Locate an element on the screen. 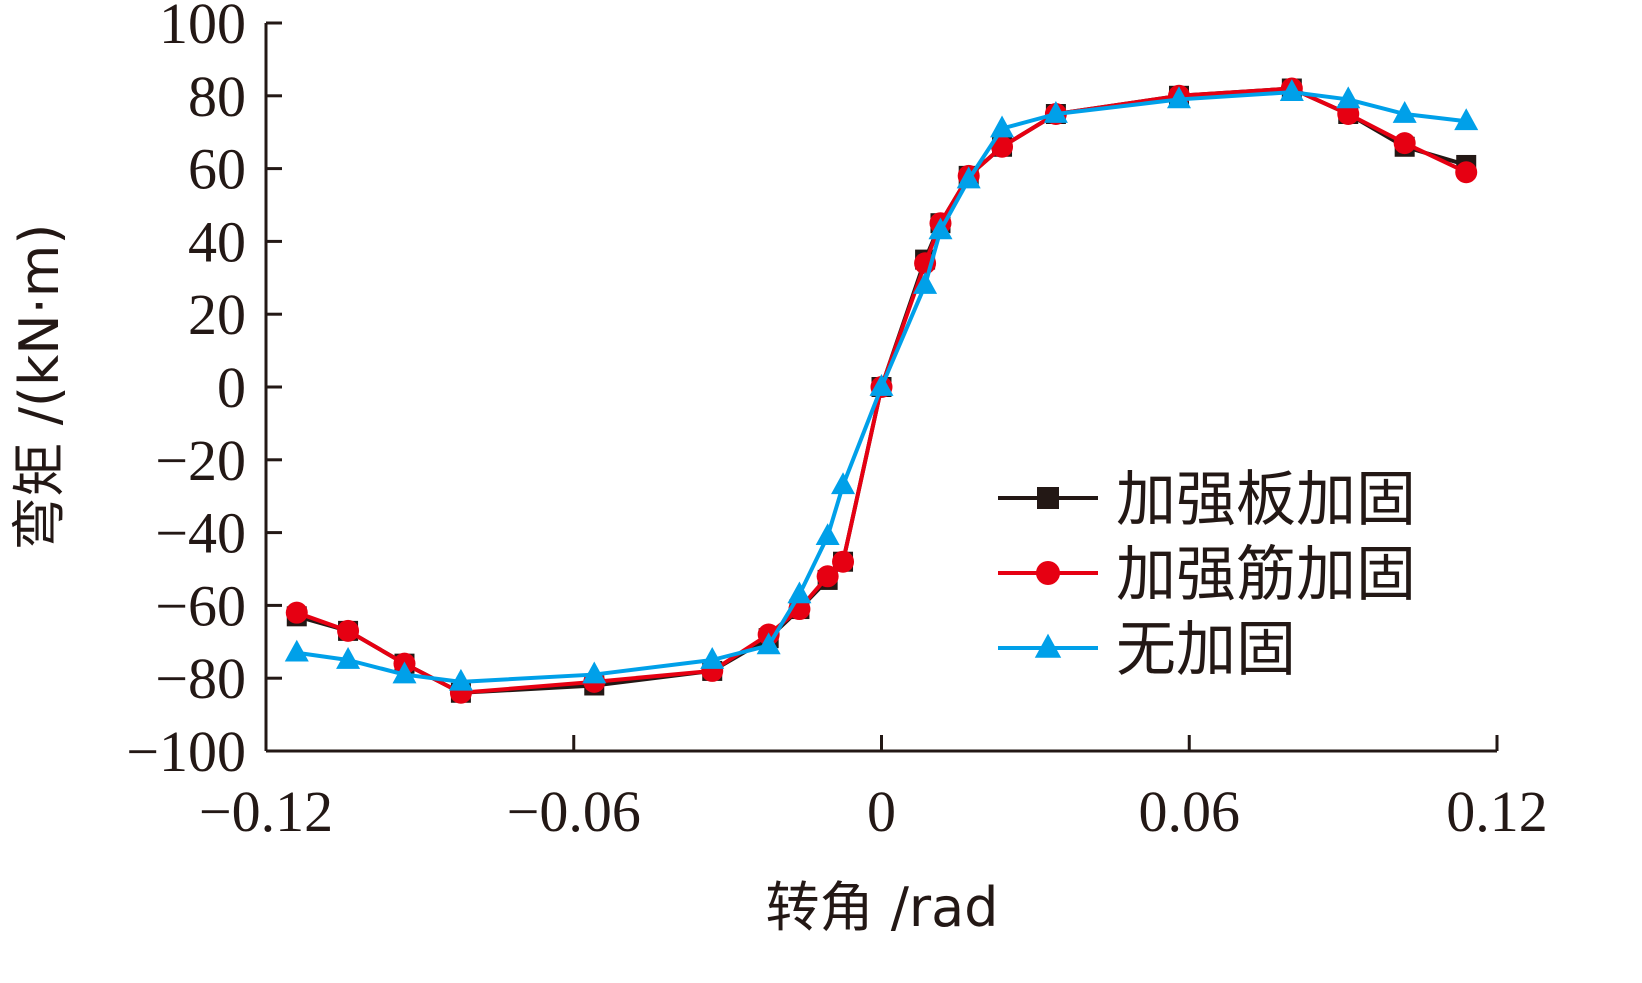  legend-item: 加强板加固 is located at coordinates (1207, 500).